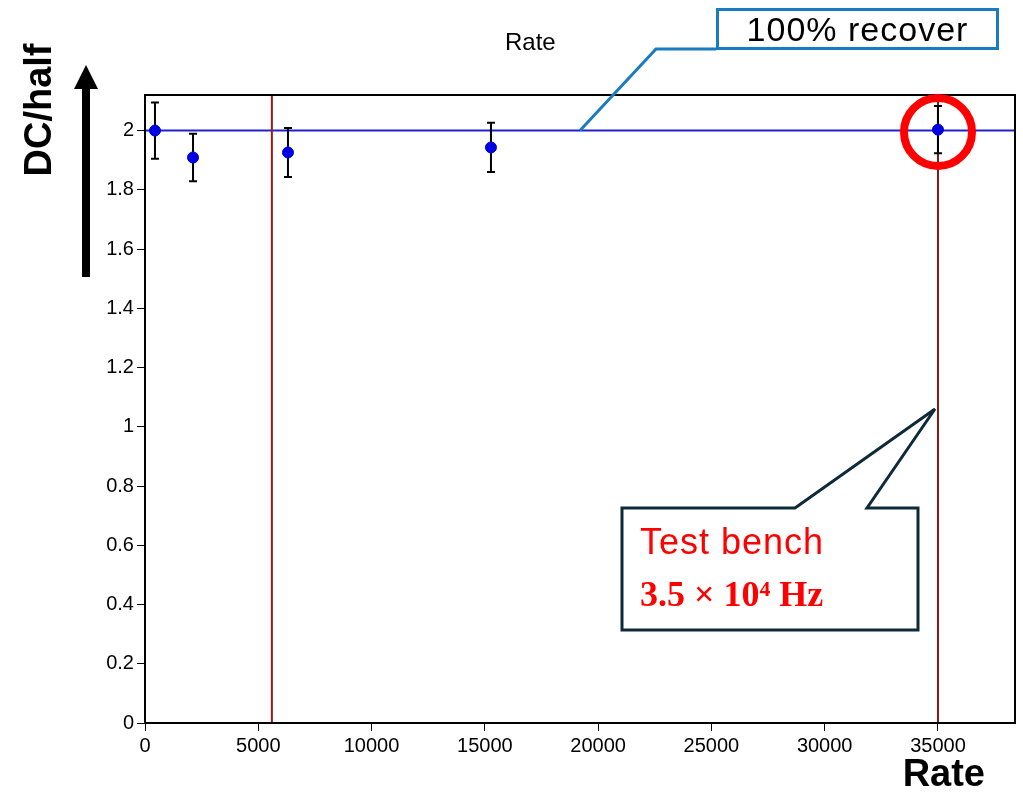  I want to click on x-tick-label: 15000, so click(485, 744).